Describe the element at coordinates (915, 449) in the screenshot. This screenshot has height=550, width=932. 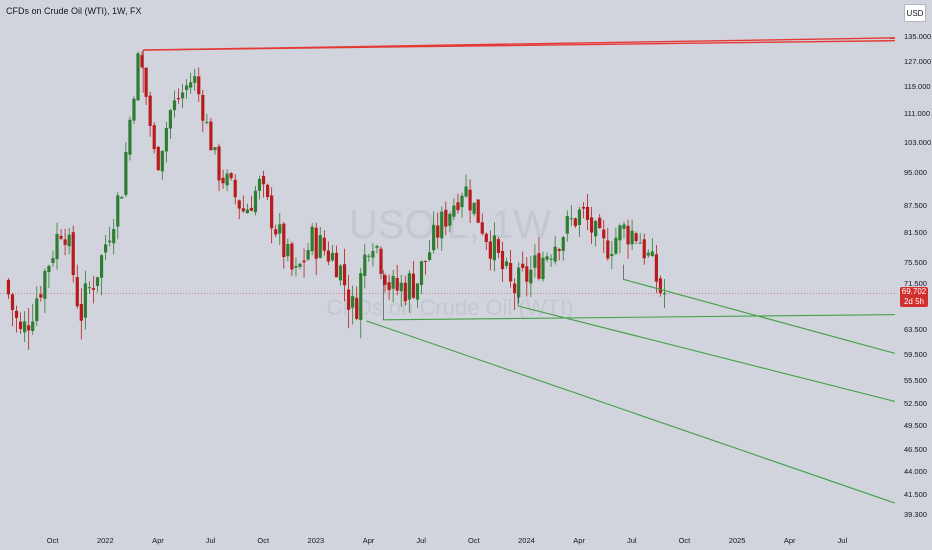
I see `price-tick-label: 46.500` at that location.